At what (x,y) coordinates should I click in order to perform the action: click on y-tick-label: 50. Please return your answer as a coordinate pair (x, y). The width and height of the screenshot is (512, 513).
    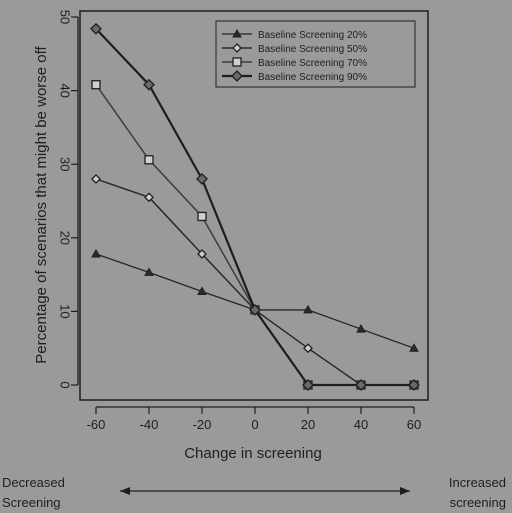
    Looking at the image, I should click on (65, 17).